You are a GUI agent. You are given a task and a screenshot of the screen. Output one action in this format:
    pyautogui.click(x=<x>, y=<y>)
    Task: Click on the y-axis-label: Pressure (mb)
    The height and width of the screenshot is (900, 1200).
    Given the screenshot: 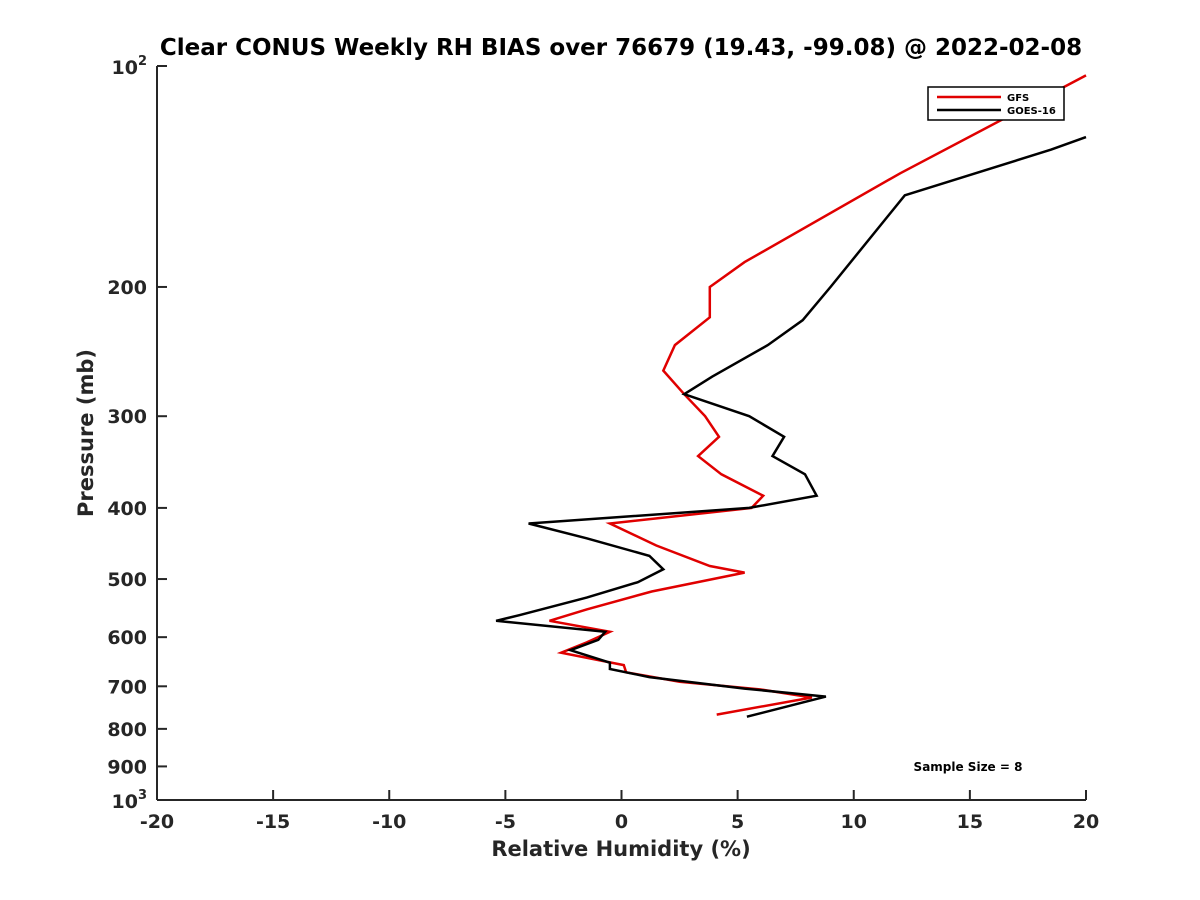 What is the action you would take?
    pyautogui.click(x=86, y=433)
    